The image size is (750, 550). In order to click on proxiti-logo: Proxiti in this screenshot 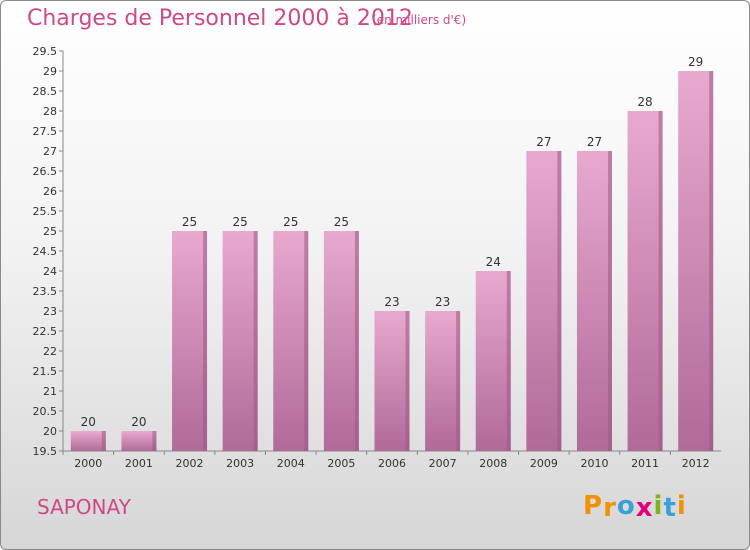, I will do `click(635, 507)`.